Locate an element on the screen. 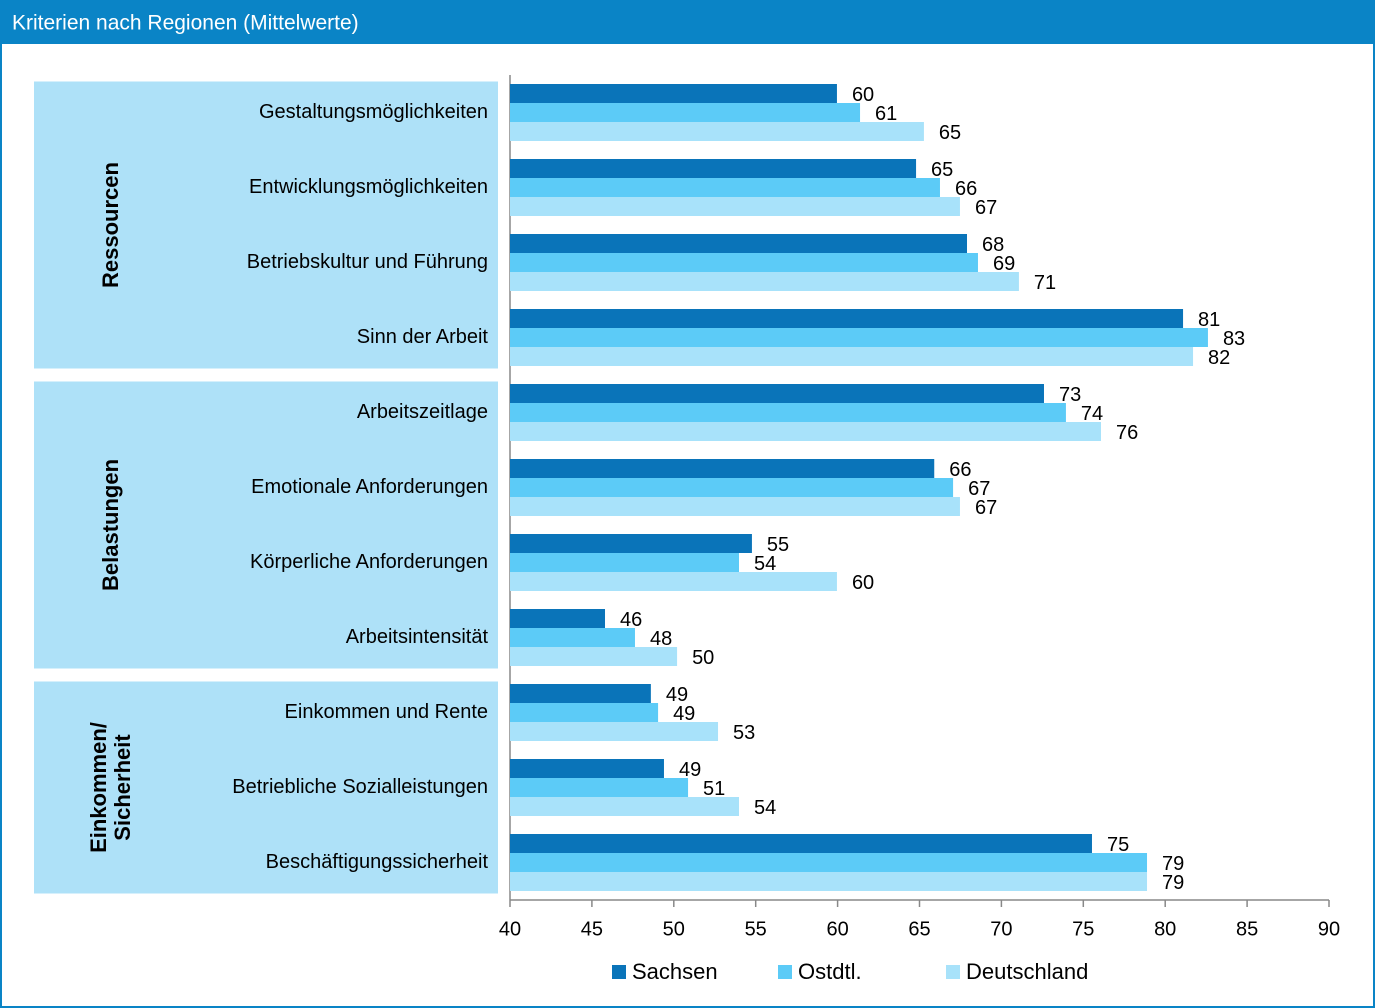 This screenshot has height=1008, width=1375. y-tick-label: Betriebskultur und Führung is located at coordinates (367, 262).